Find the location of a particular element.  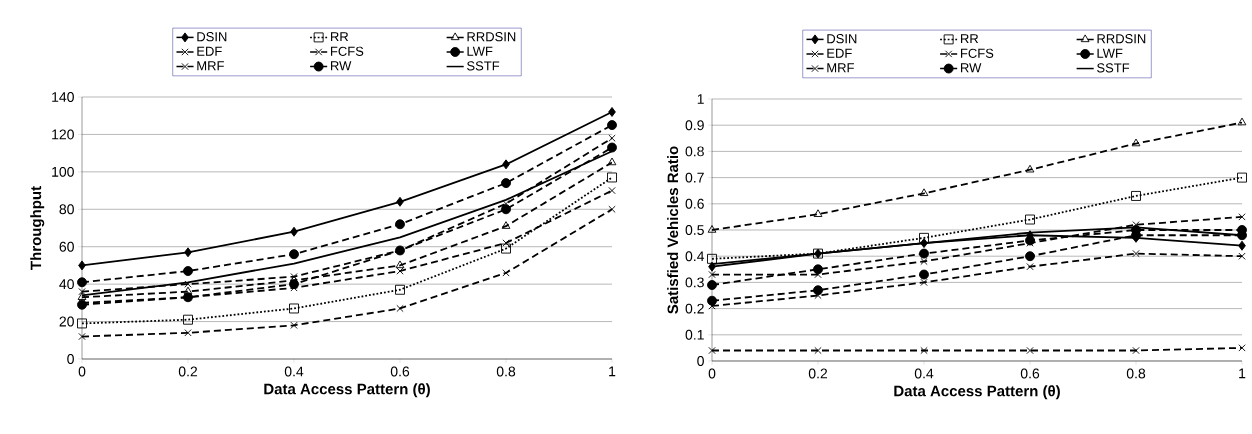

y-tick-label: 0.8 is located at coordinates (694, 151).